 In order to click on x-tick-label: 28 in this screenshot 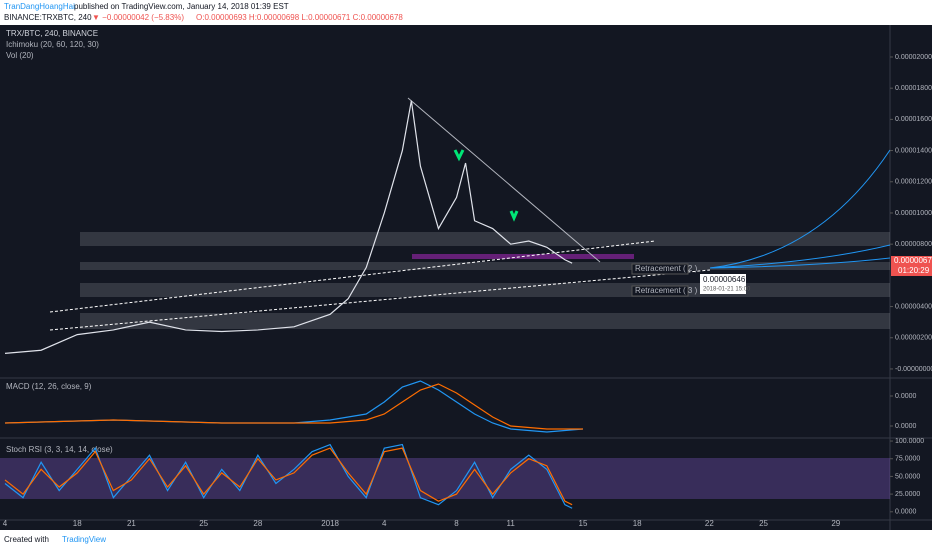, I will do `click(257, 523)`.